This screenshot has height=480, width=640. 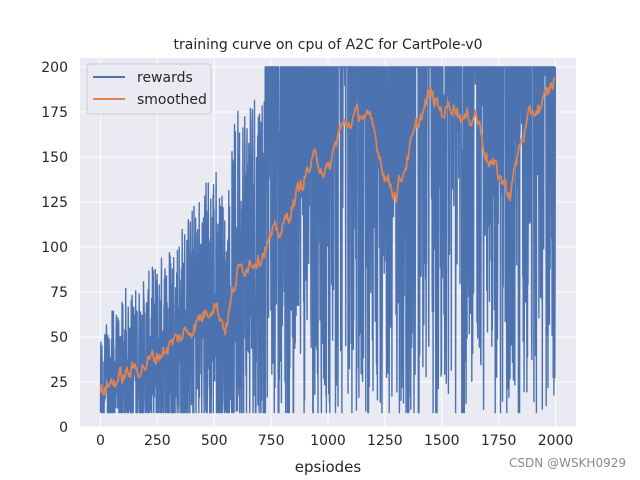 What do you see at coordinates (556, 441) in the screenshot?
I see `x-tick-label: 2000` at bounding box center [556, 441].